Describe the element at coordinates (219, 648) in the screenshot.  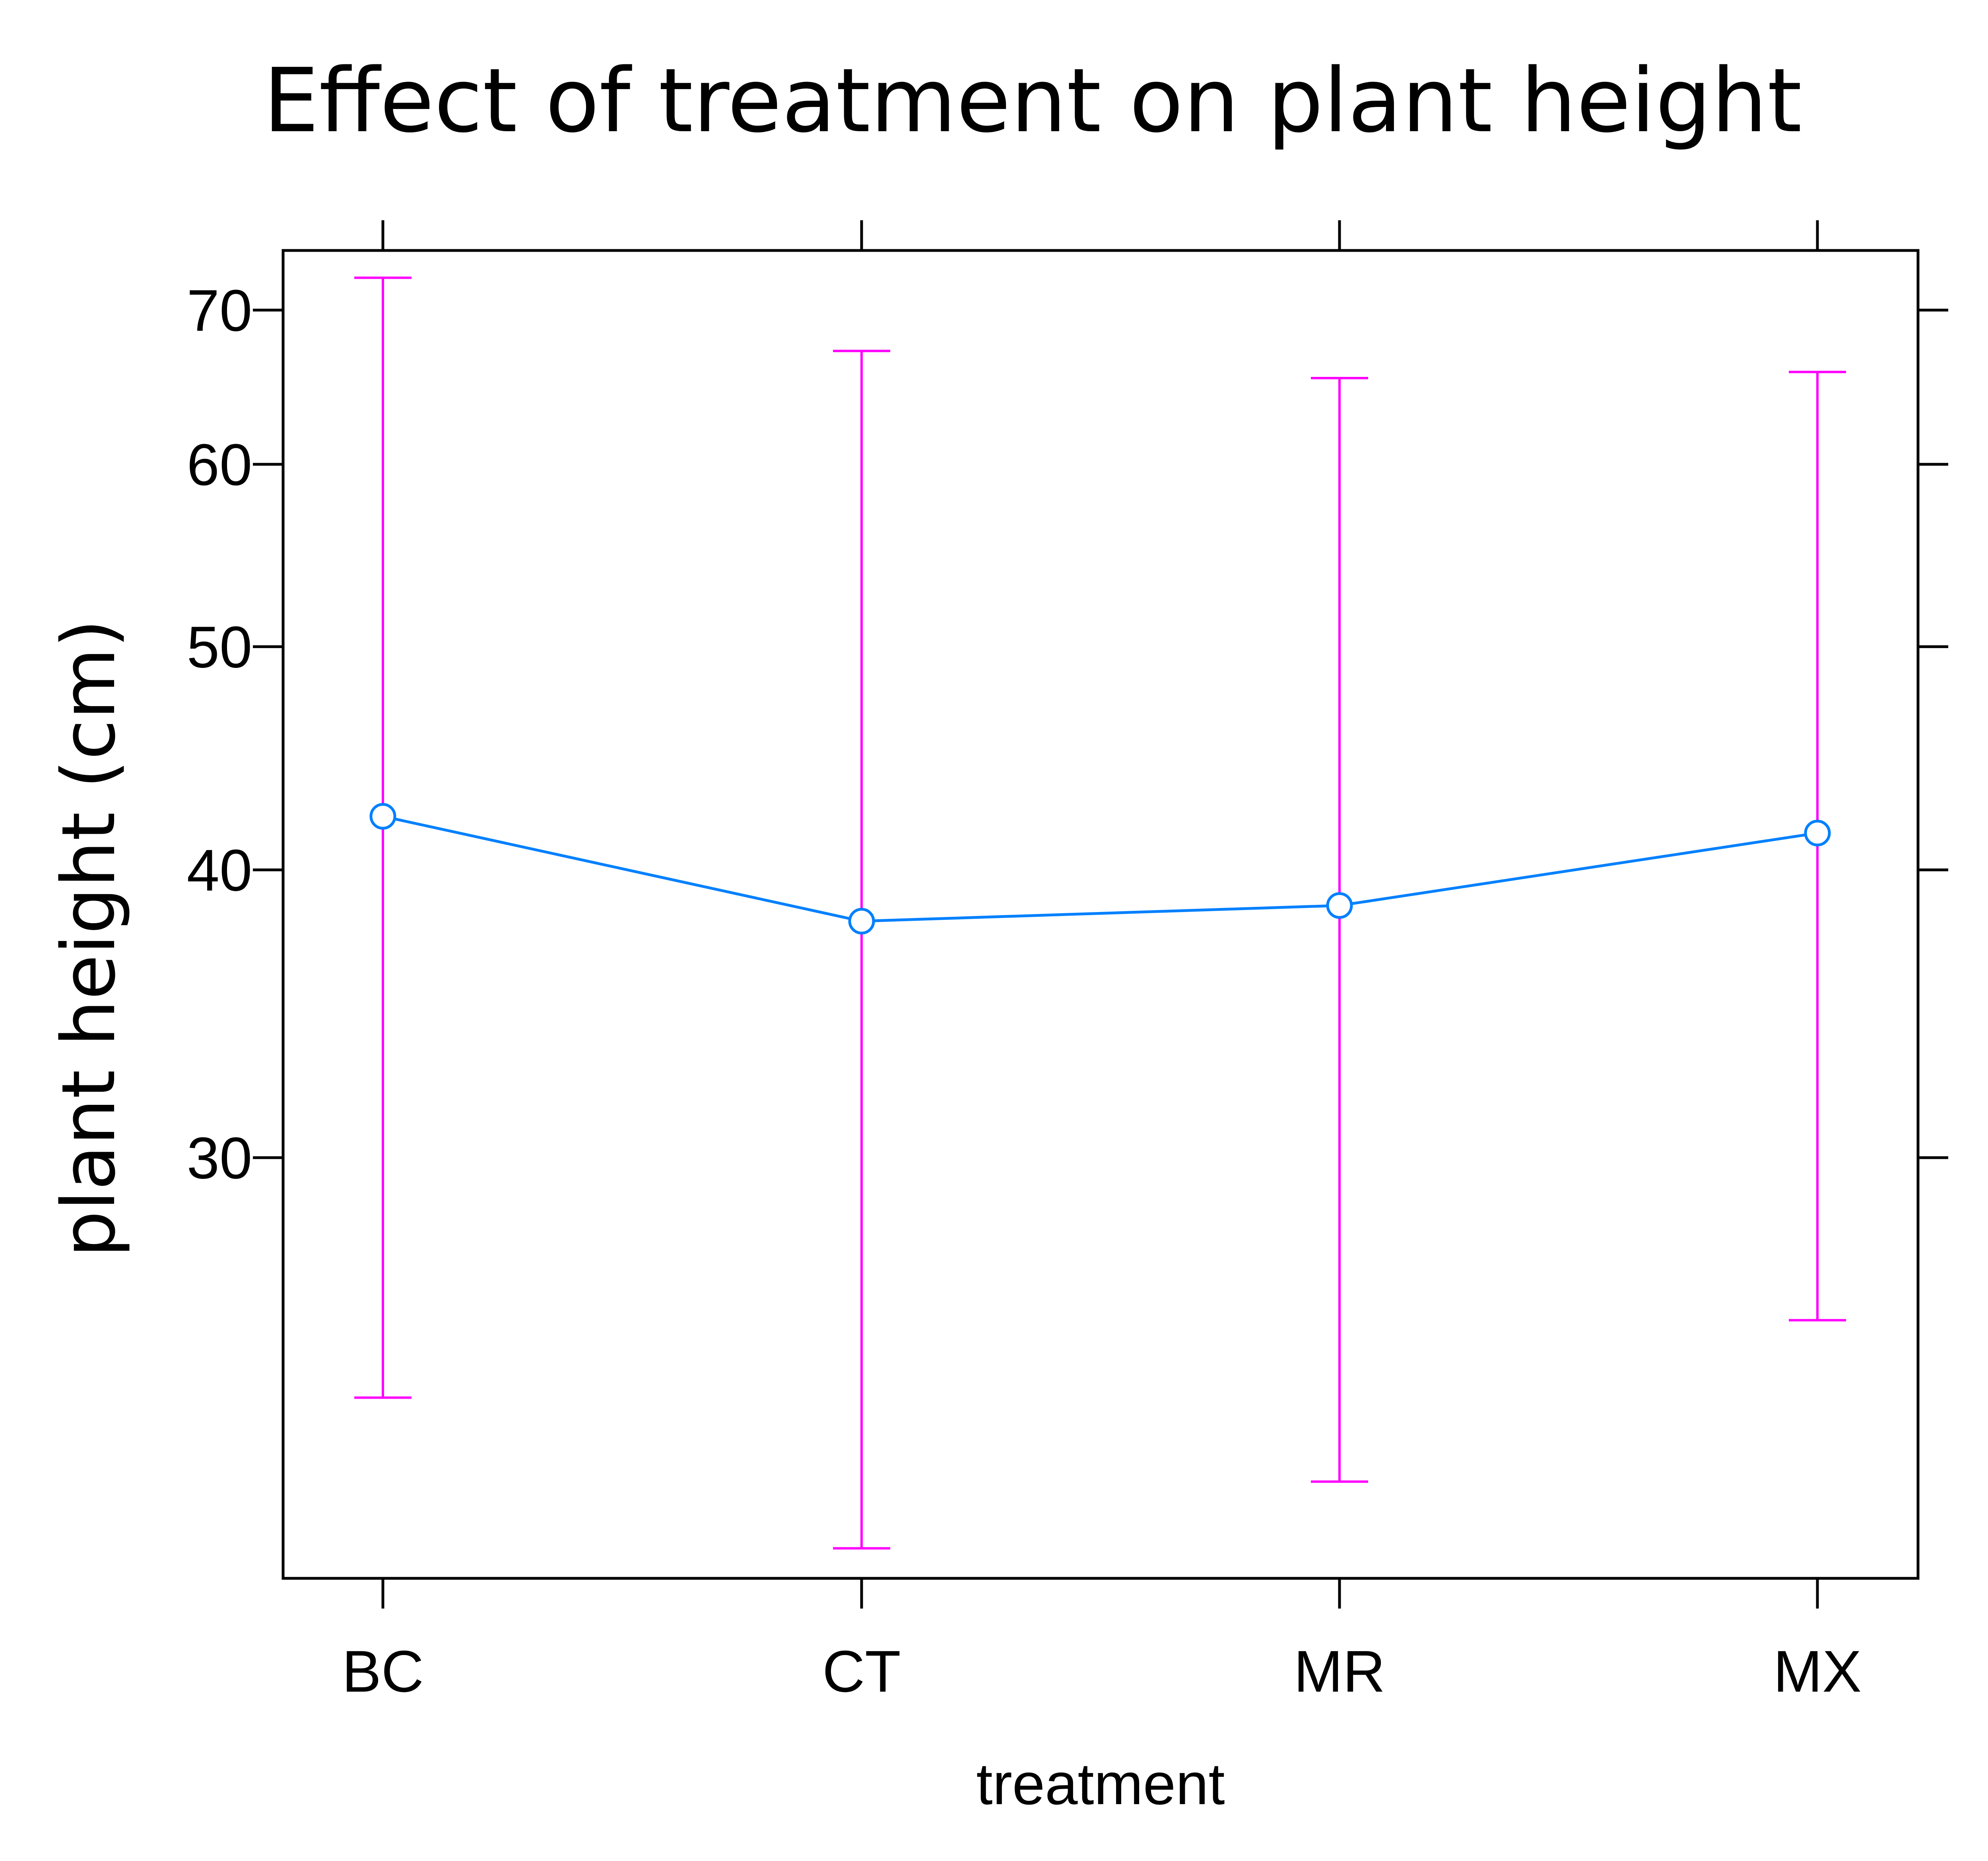
I see `y-tick-label: 50` at that location.